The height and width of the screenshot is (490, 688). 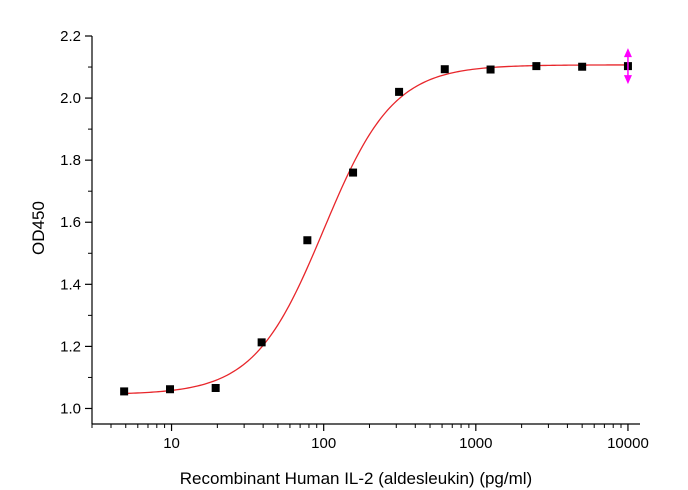 What do you see at coordinates (38, 228) in the screenshot?
I see `y-axis-title: OD450` at bounding box center [38, 228].